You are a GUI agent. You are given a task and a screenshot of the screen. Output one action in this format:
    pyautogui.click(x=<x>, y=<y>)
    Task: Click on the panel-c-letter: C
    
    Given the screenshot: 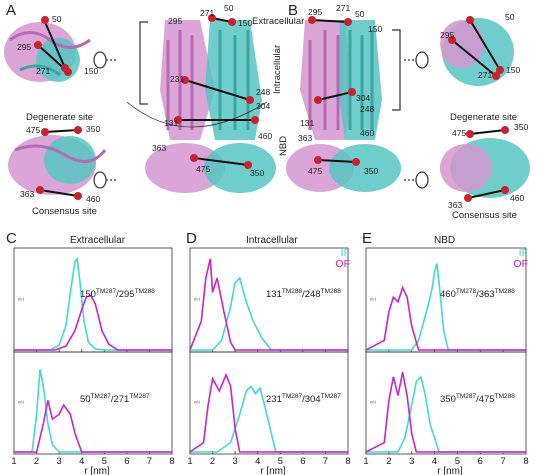 What is the action you would take?
    pyautogui.click(x=11, y=238)
    